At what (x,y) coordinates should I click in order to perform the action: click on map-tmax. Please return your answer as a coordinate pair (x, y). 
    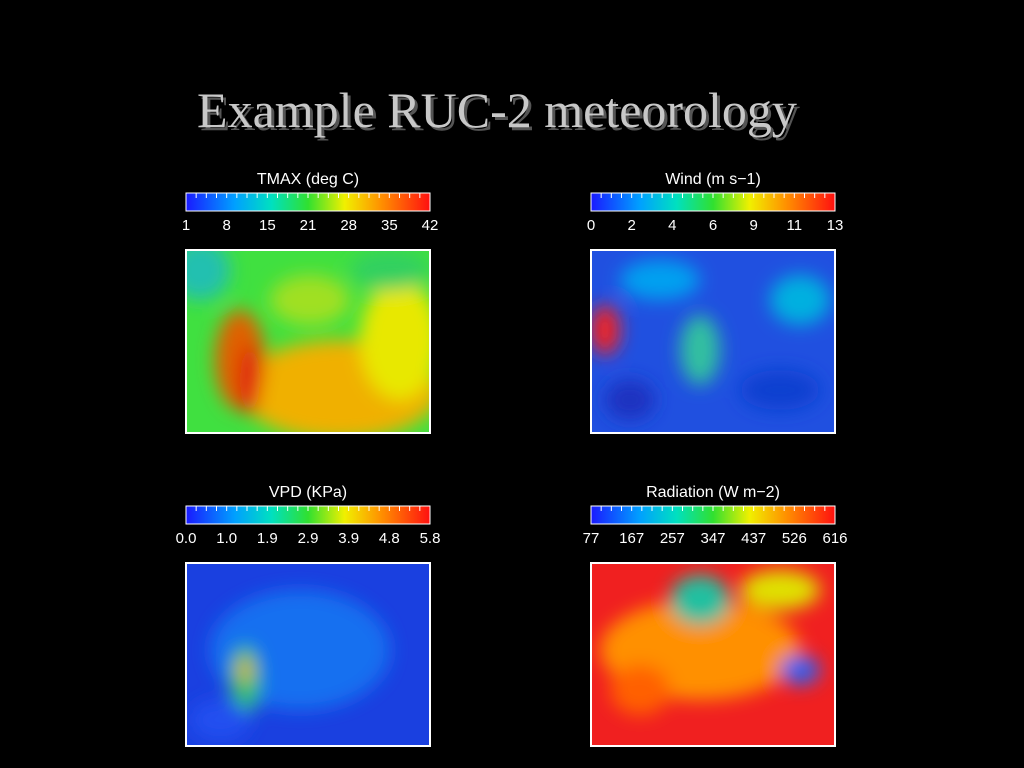
    Looking at the image, I should click on (308, 341).